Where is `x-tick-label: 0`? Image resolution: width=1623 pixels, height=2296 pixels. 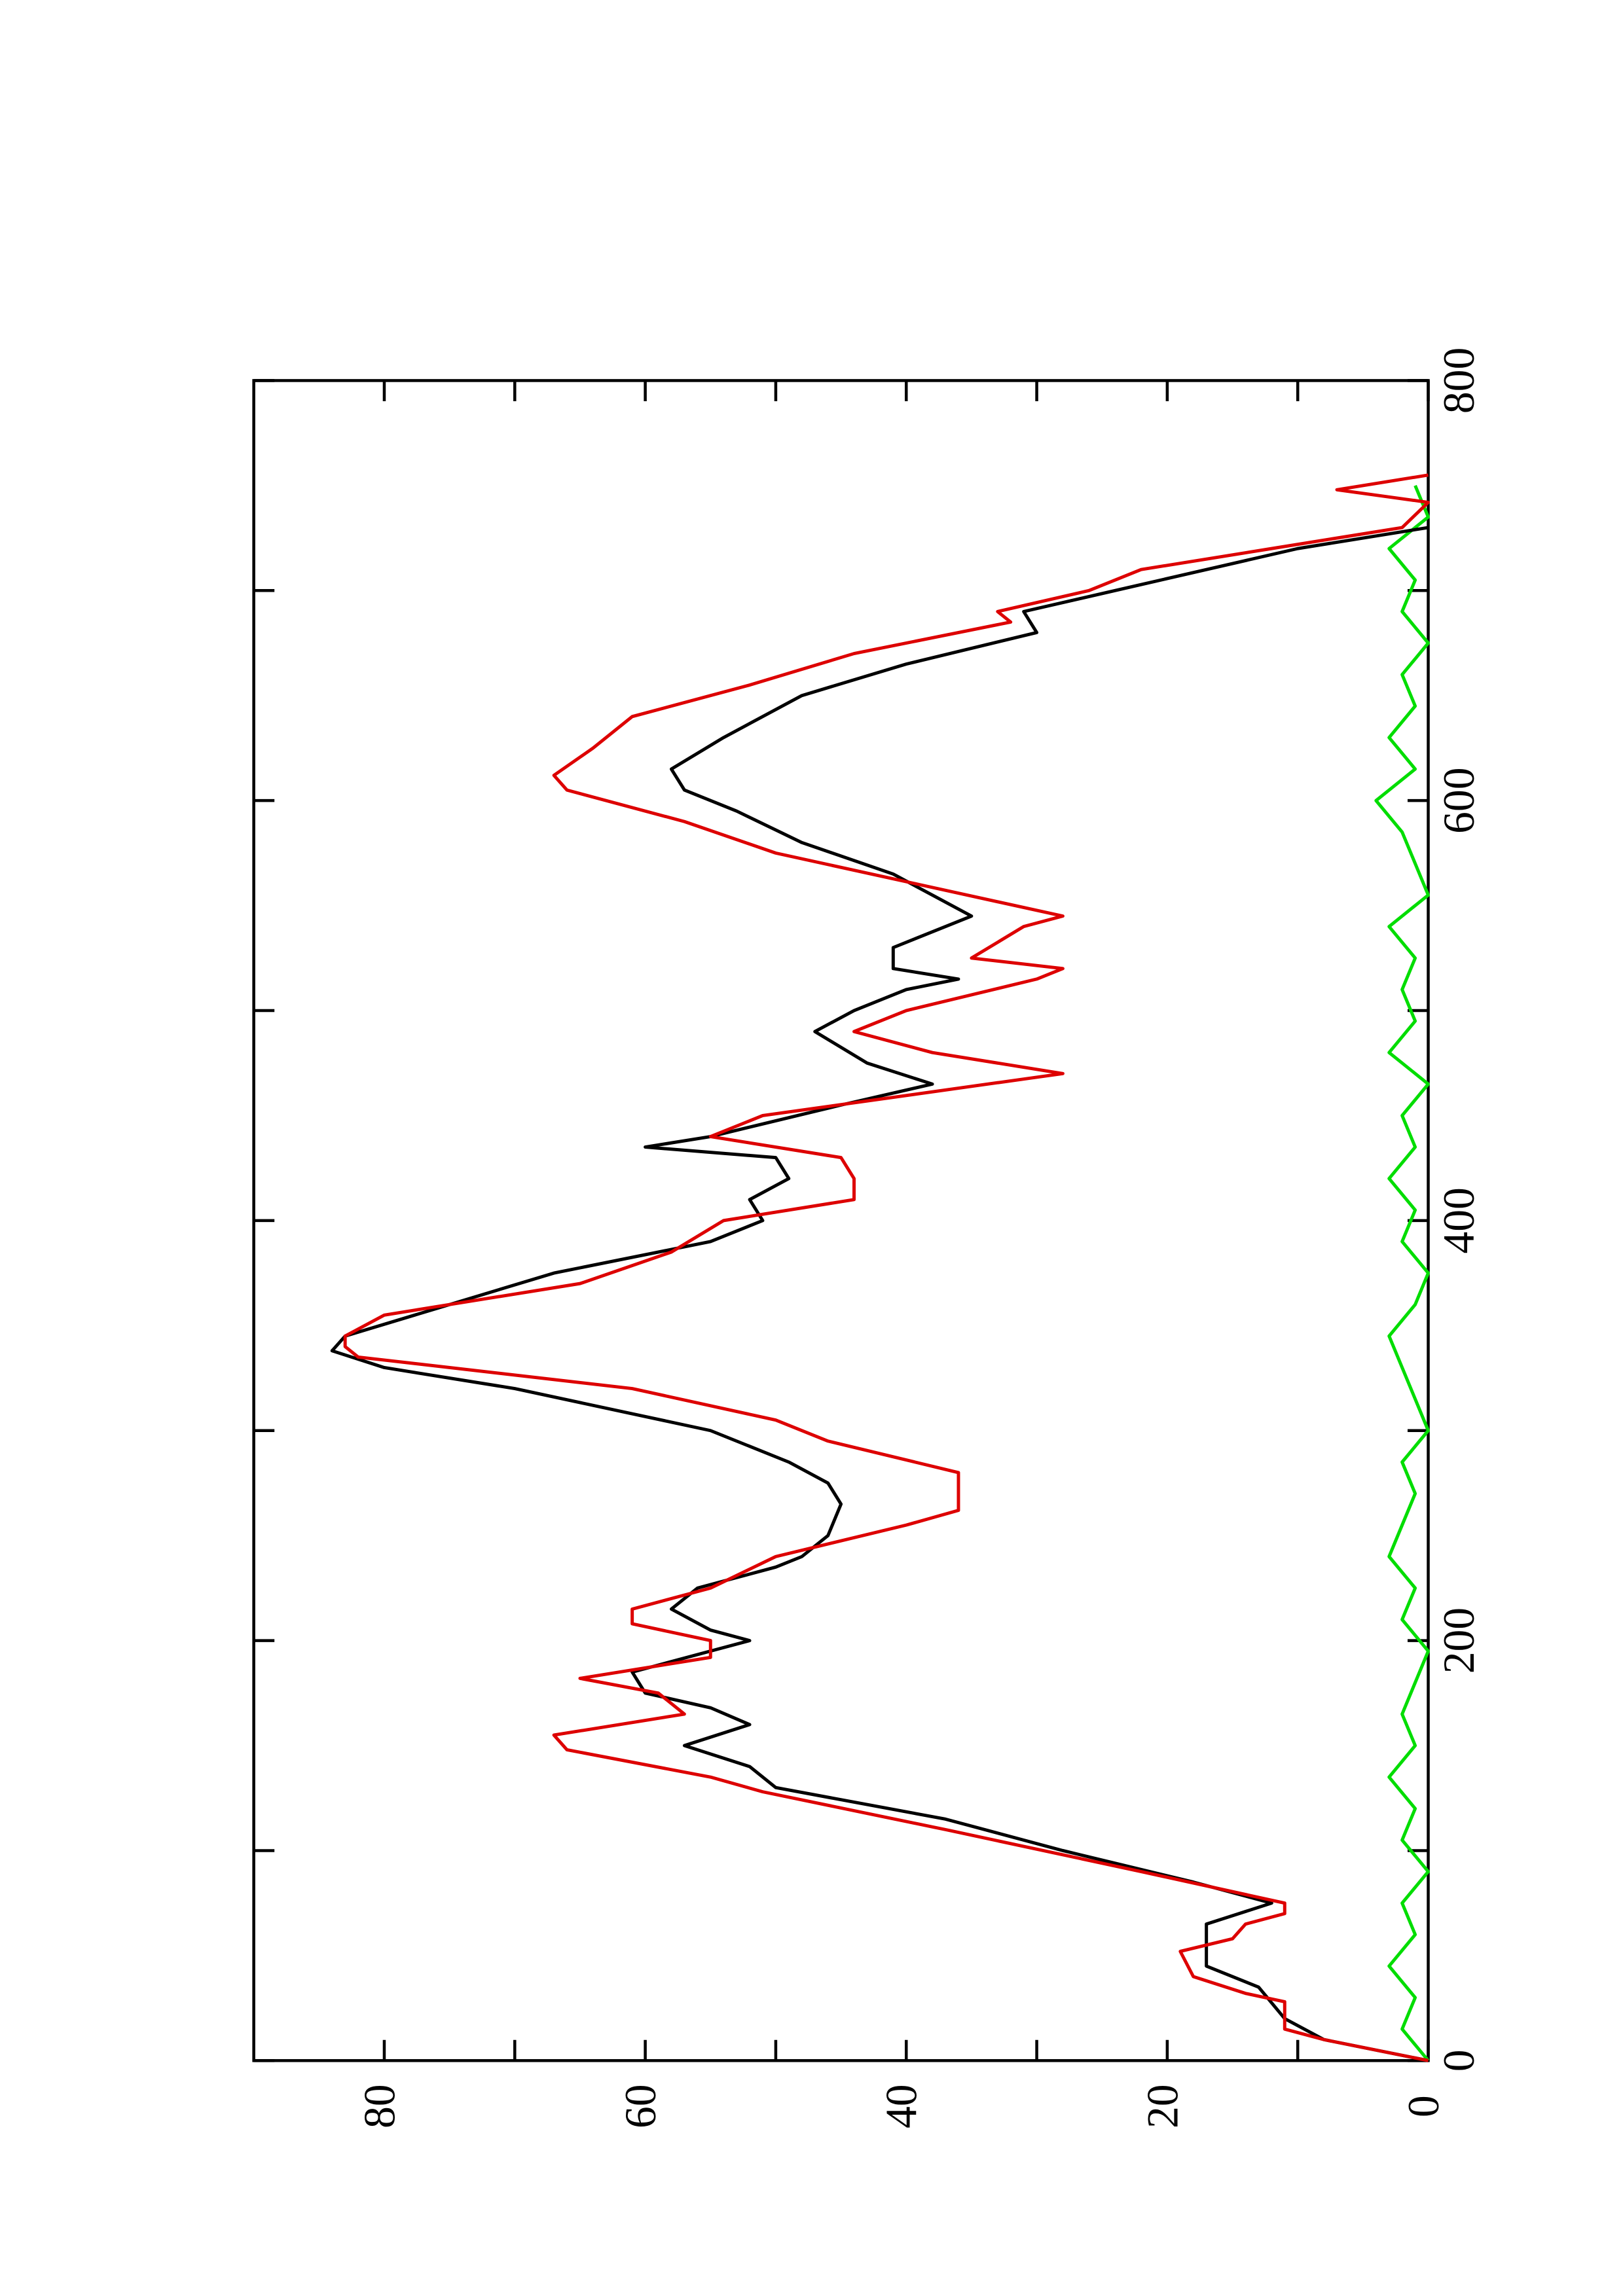
x-tick-label: 0 is located at coordinates (1459, 2060).